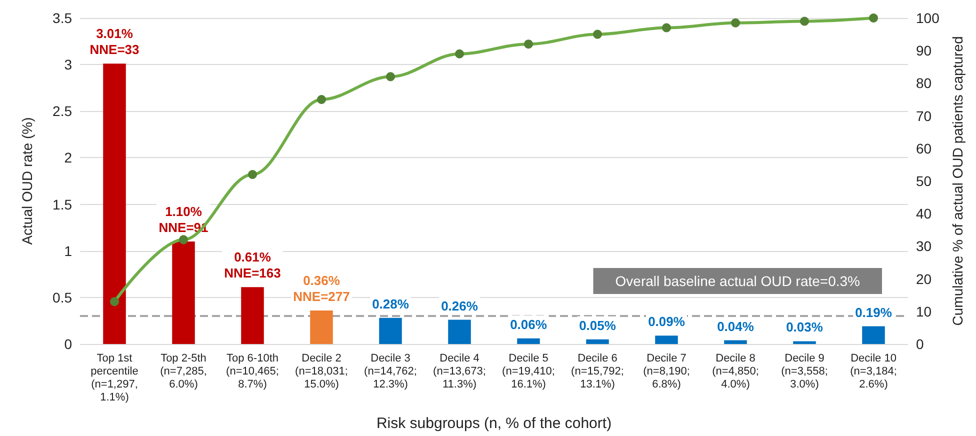 The image size is (976, 436). What do you see at coordinates (924, 50) in the screenshot?
I see `y2-tick-label: 90` at bounding box center [924, 50].